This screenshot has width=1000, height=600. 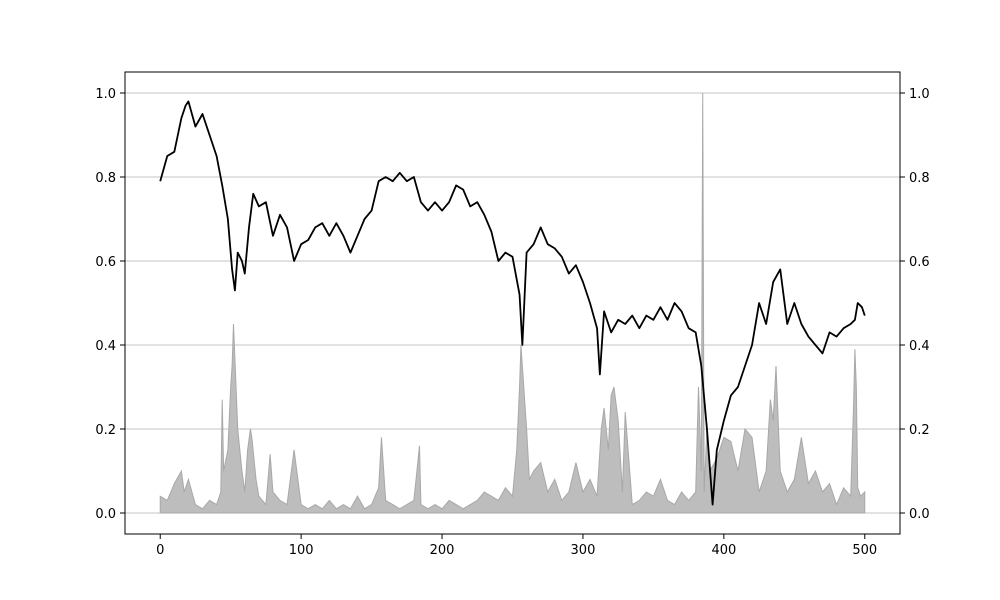 I want to click on y-right-tick-label: 1.0, so click(x=919, y=94).